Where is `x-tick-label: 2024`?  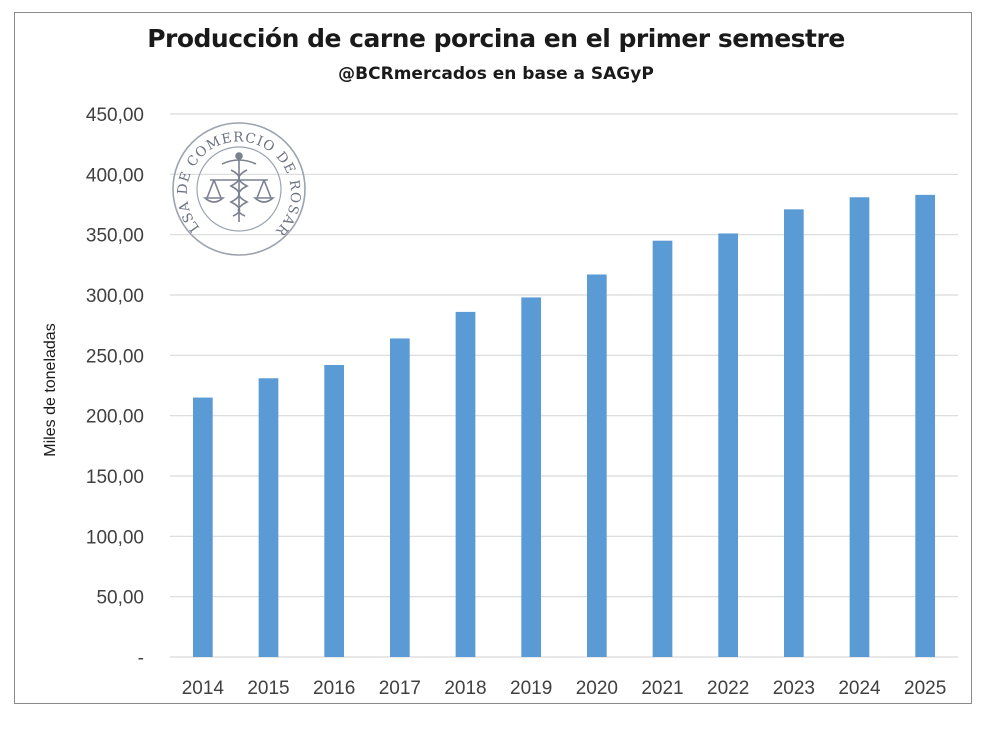
x-tick-label: 2024 is located at coordinates (859, 688).